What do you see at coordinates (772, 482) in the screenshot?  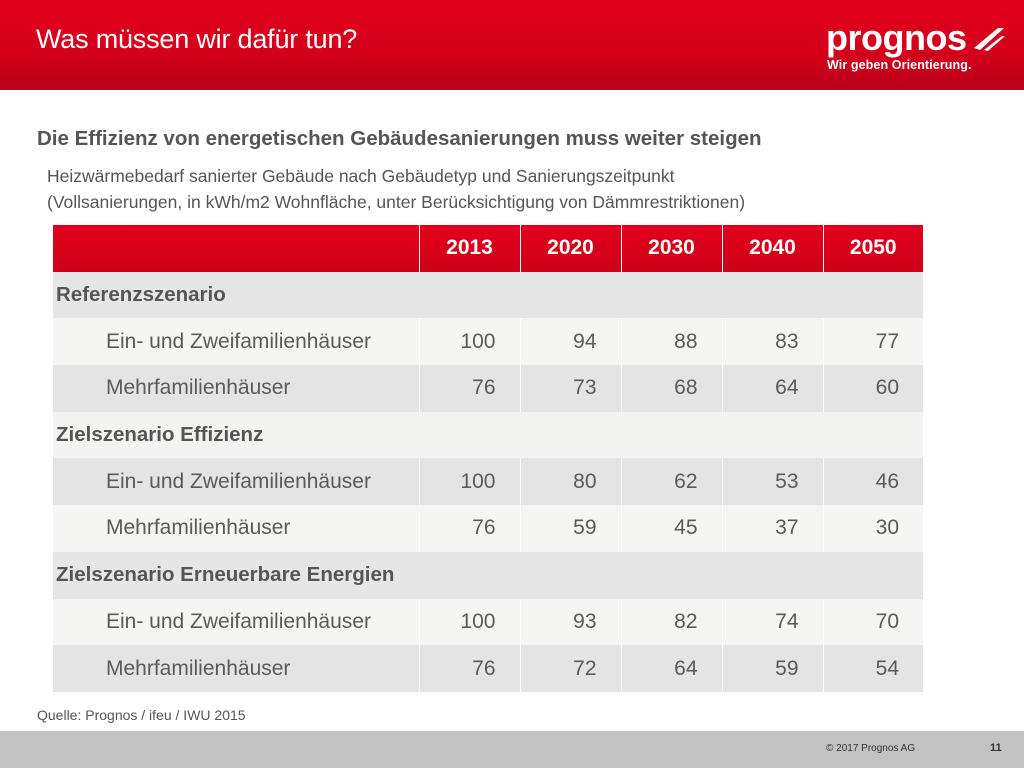 I see `value-cell: 53` at bounding box center [772, 482].